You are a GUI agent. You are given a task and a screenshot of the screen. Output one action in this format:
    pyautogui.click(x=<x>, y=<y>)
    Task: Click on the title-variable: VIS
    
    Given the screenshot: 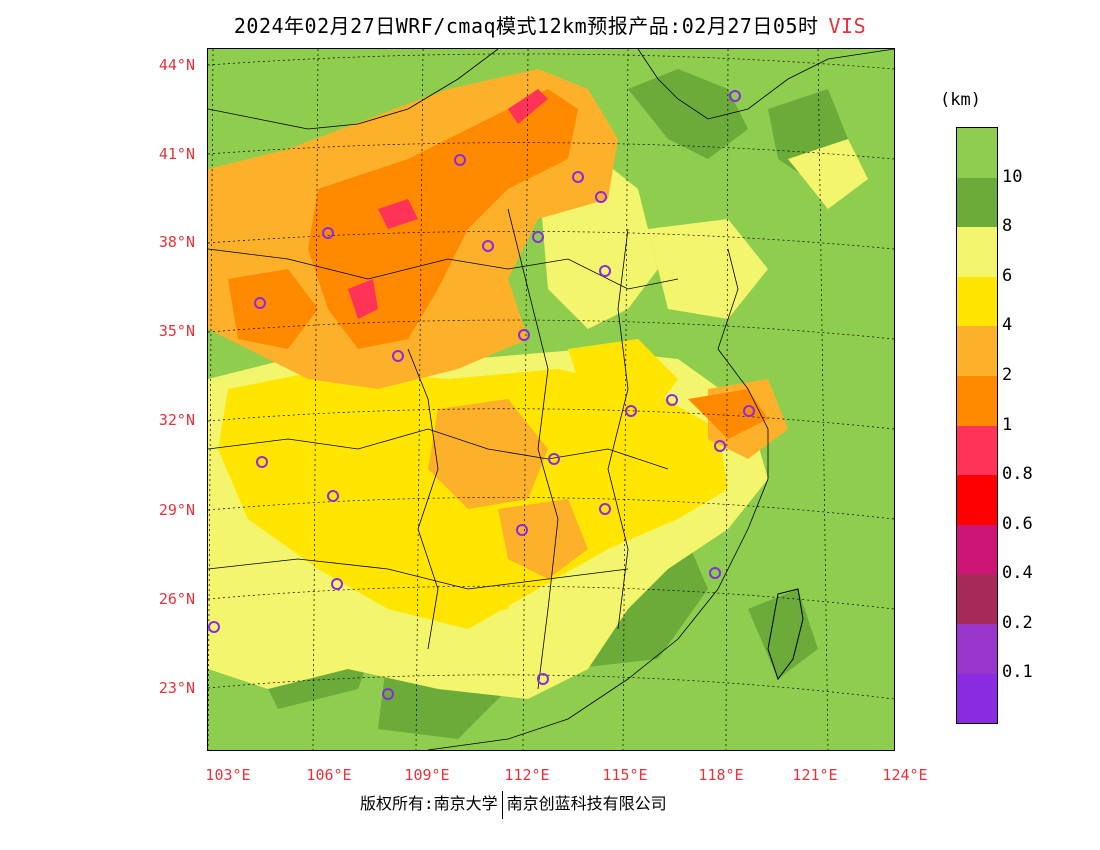 What is the action you would take?
    pyautogui.click(x=847, y=26)
    